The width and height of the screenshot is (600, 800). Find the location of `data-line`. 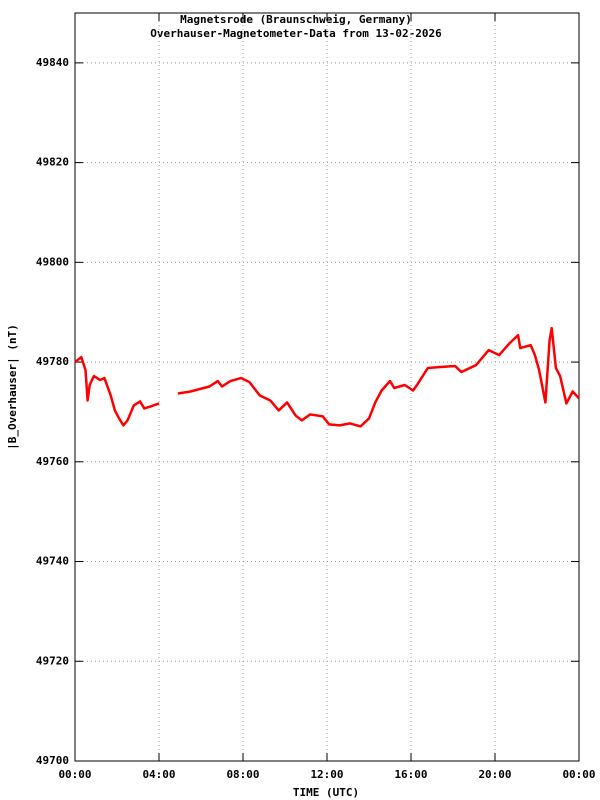

data-line is located at coordinates (327, 377).